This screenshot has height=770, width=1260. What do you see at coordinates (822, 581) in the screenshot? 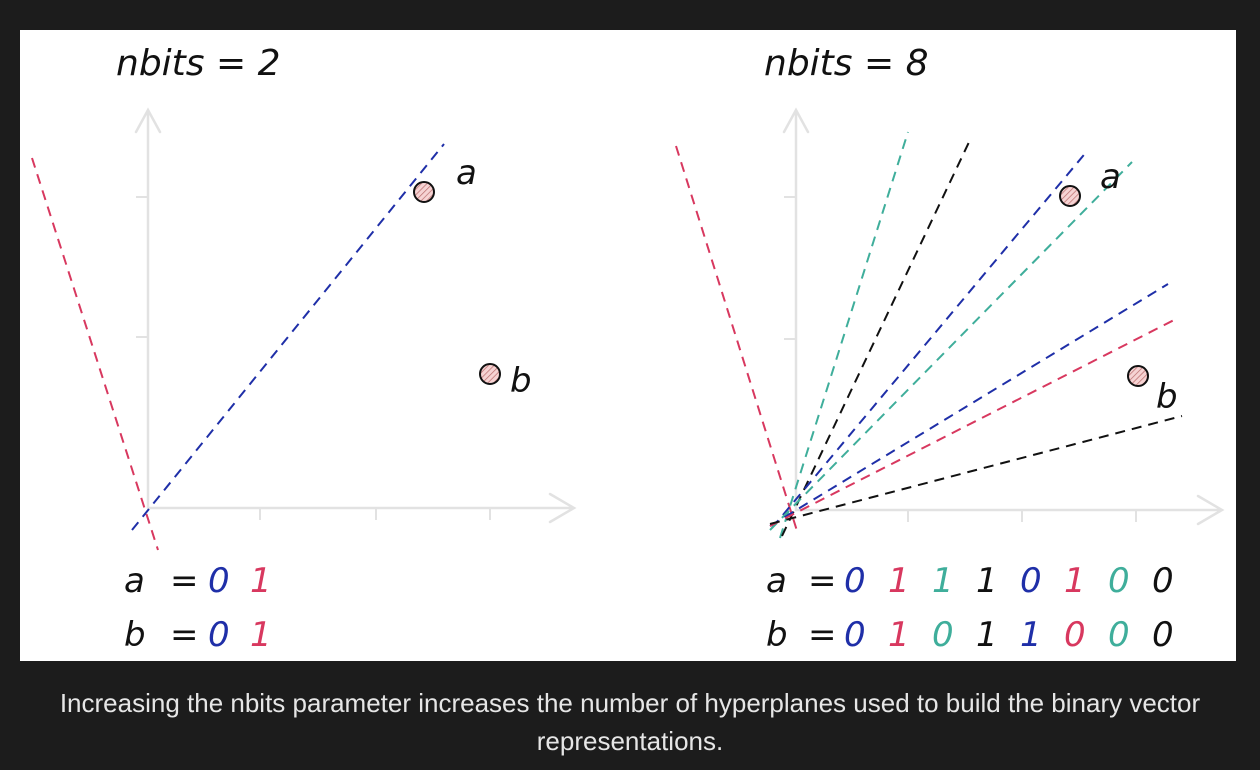
I see `right-code-a-equals: =` at bounding box center [822, 581].